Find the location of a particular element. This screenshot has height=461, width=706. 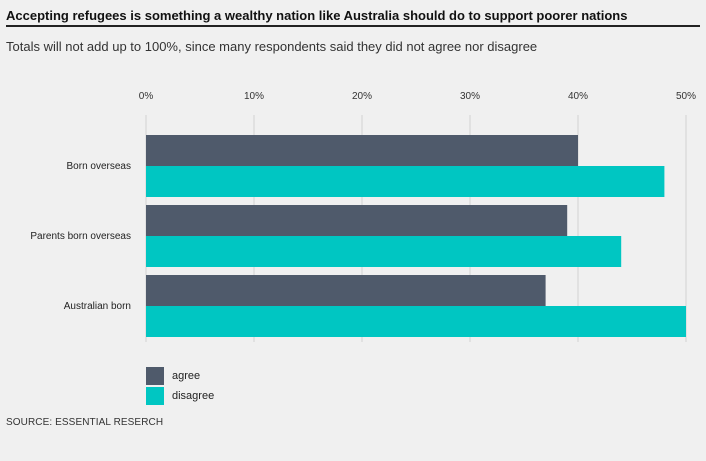

category-label: Born overseas is located at coordinates (99, 166).